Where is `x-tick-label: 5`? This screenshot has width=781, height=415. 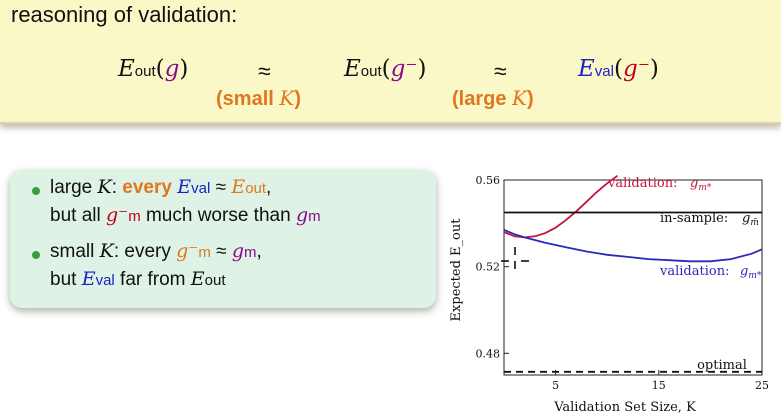
x-tick-label: 5 is located at coordinates (555, 385).